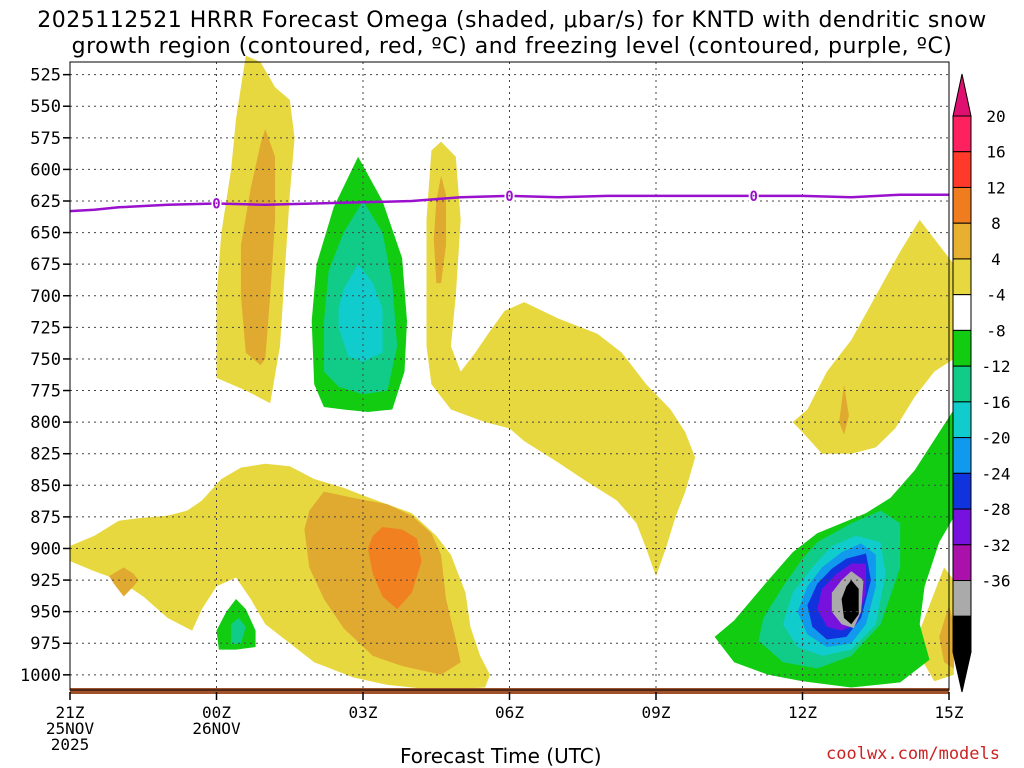  I want to click on source-credit: coolwx.com/models, so click(913, 754).